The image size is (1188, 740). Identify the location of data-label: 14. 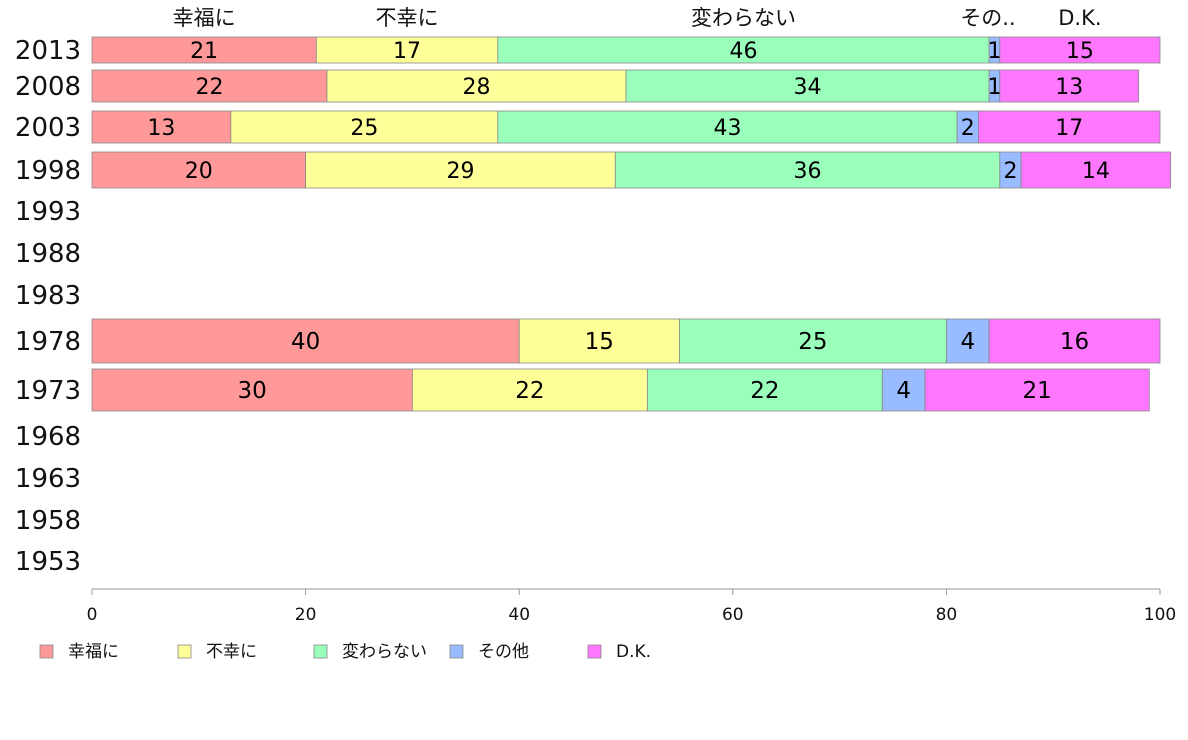
(1096, 171).